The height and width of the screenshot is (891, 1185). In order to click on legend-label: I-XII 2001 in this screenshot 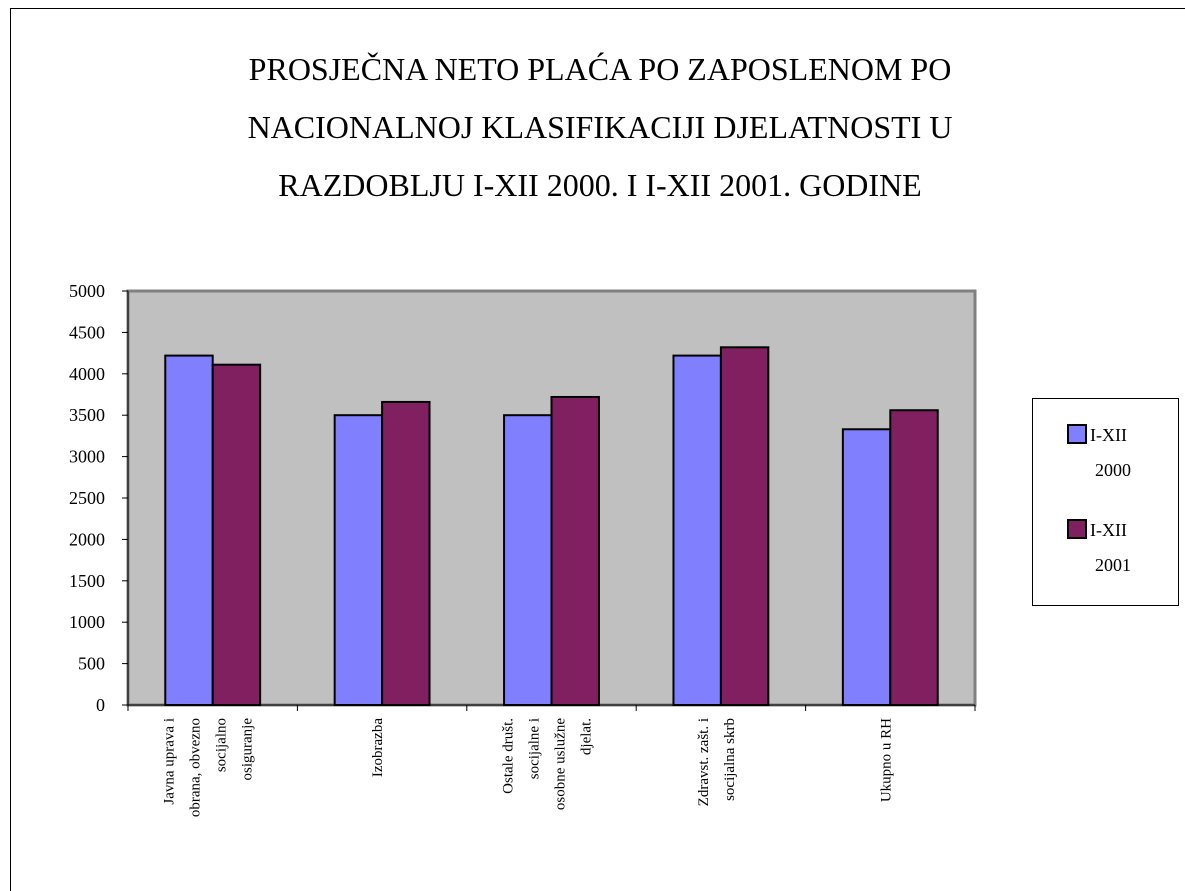, I will do `click(1110, 547)`.